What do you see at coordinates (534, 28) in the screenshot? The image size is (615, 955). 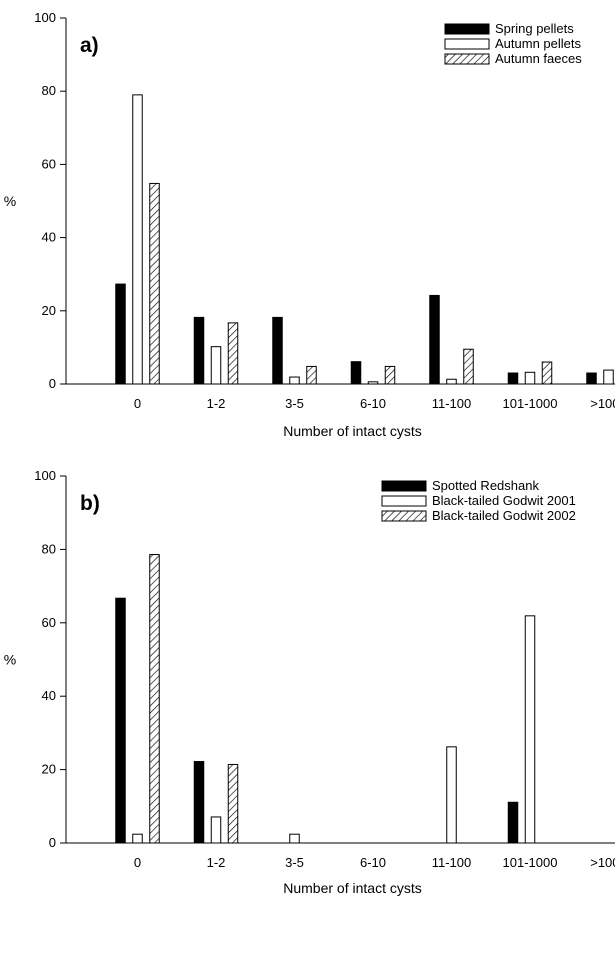 I see `legend-label: Spring pellets` at bounding box center [534, 28].